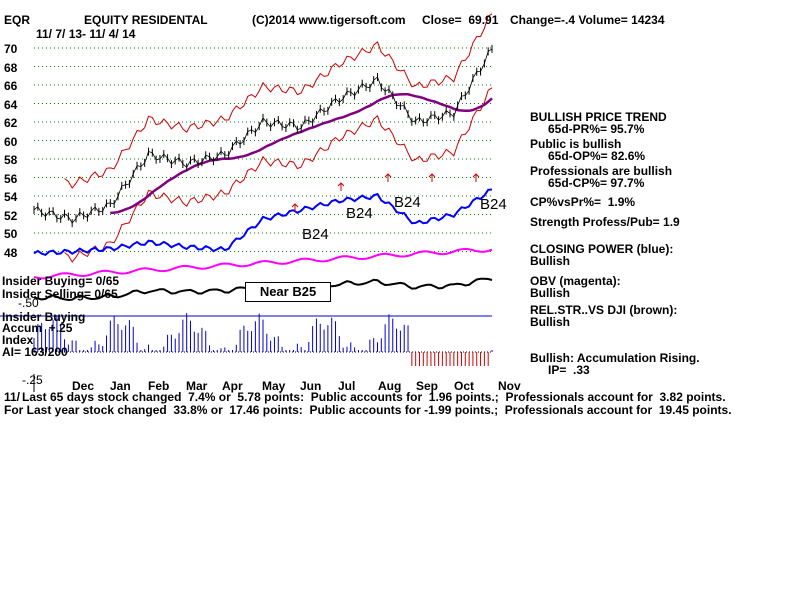  What do you see at coordinates (550, 261) in the screenshot?
I see `closing-power-value: Bullish` at bounding box center [550, 261].